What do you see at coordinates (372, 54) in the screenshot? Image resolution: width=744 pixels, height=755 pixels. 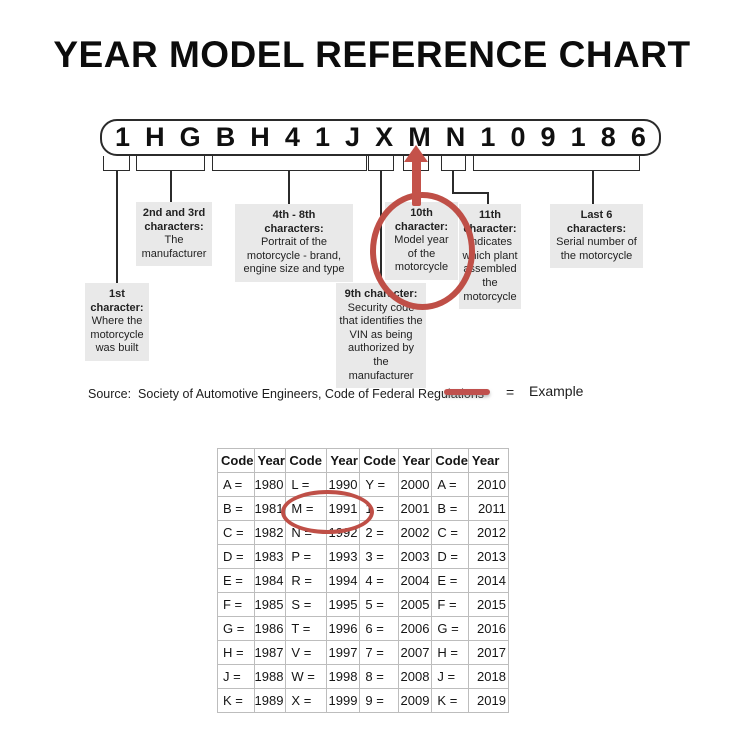 I see `page-title: YEAR MODEL REFERENCE CHART` at bounding box center [372, 54].